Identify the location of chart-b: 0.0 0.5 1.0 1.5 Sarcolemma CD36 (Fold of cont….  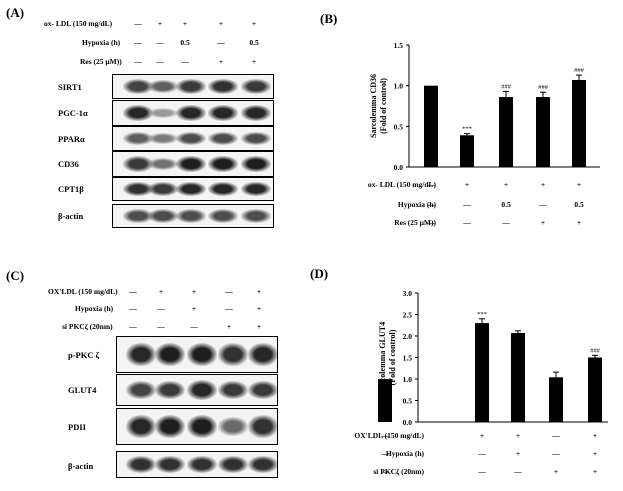
(484, 134).